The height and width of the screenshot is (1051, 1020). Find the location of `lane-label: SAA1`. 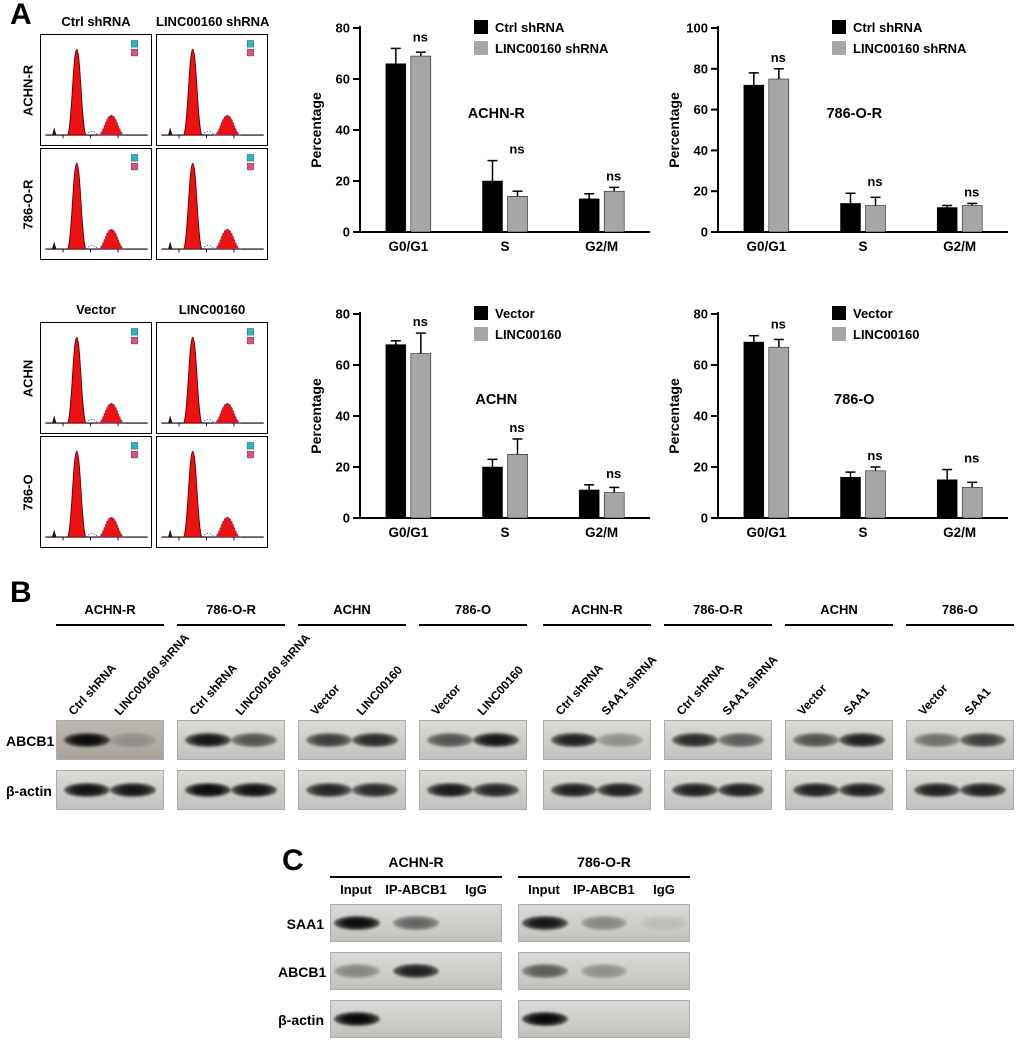

lane-label: SAA1 is located at coordinates (977, 701).